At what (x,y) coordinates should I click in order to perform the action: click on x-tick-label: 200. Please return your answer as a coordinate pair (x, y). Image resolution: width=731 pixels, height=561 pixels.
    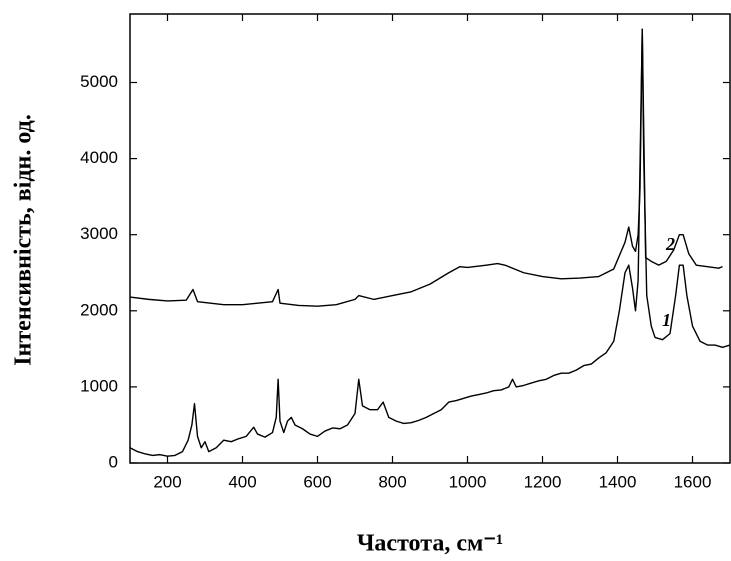
    Looking at the image, I should click on (167, 481).